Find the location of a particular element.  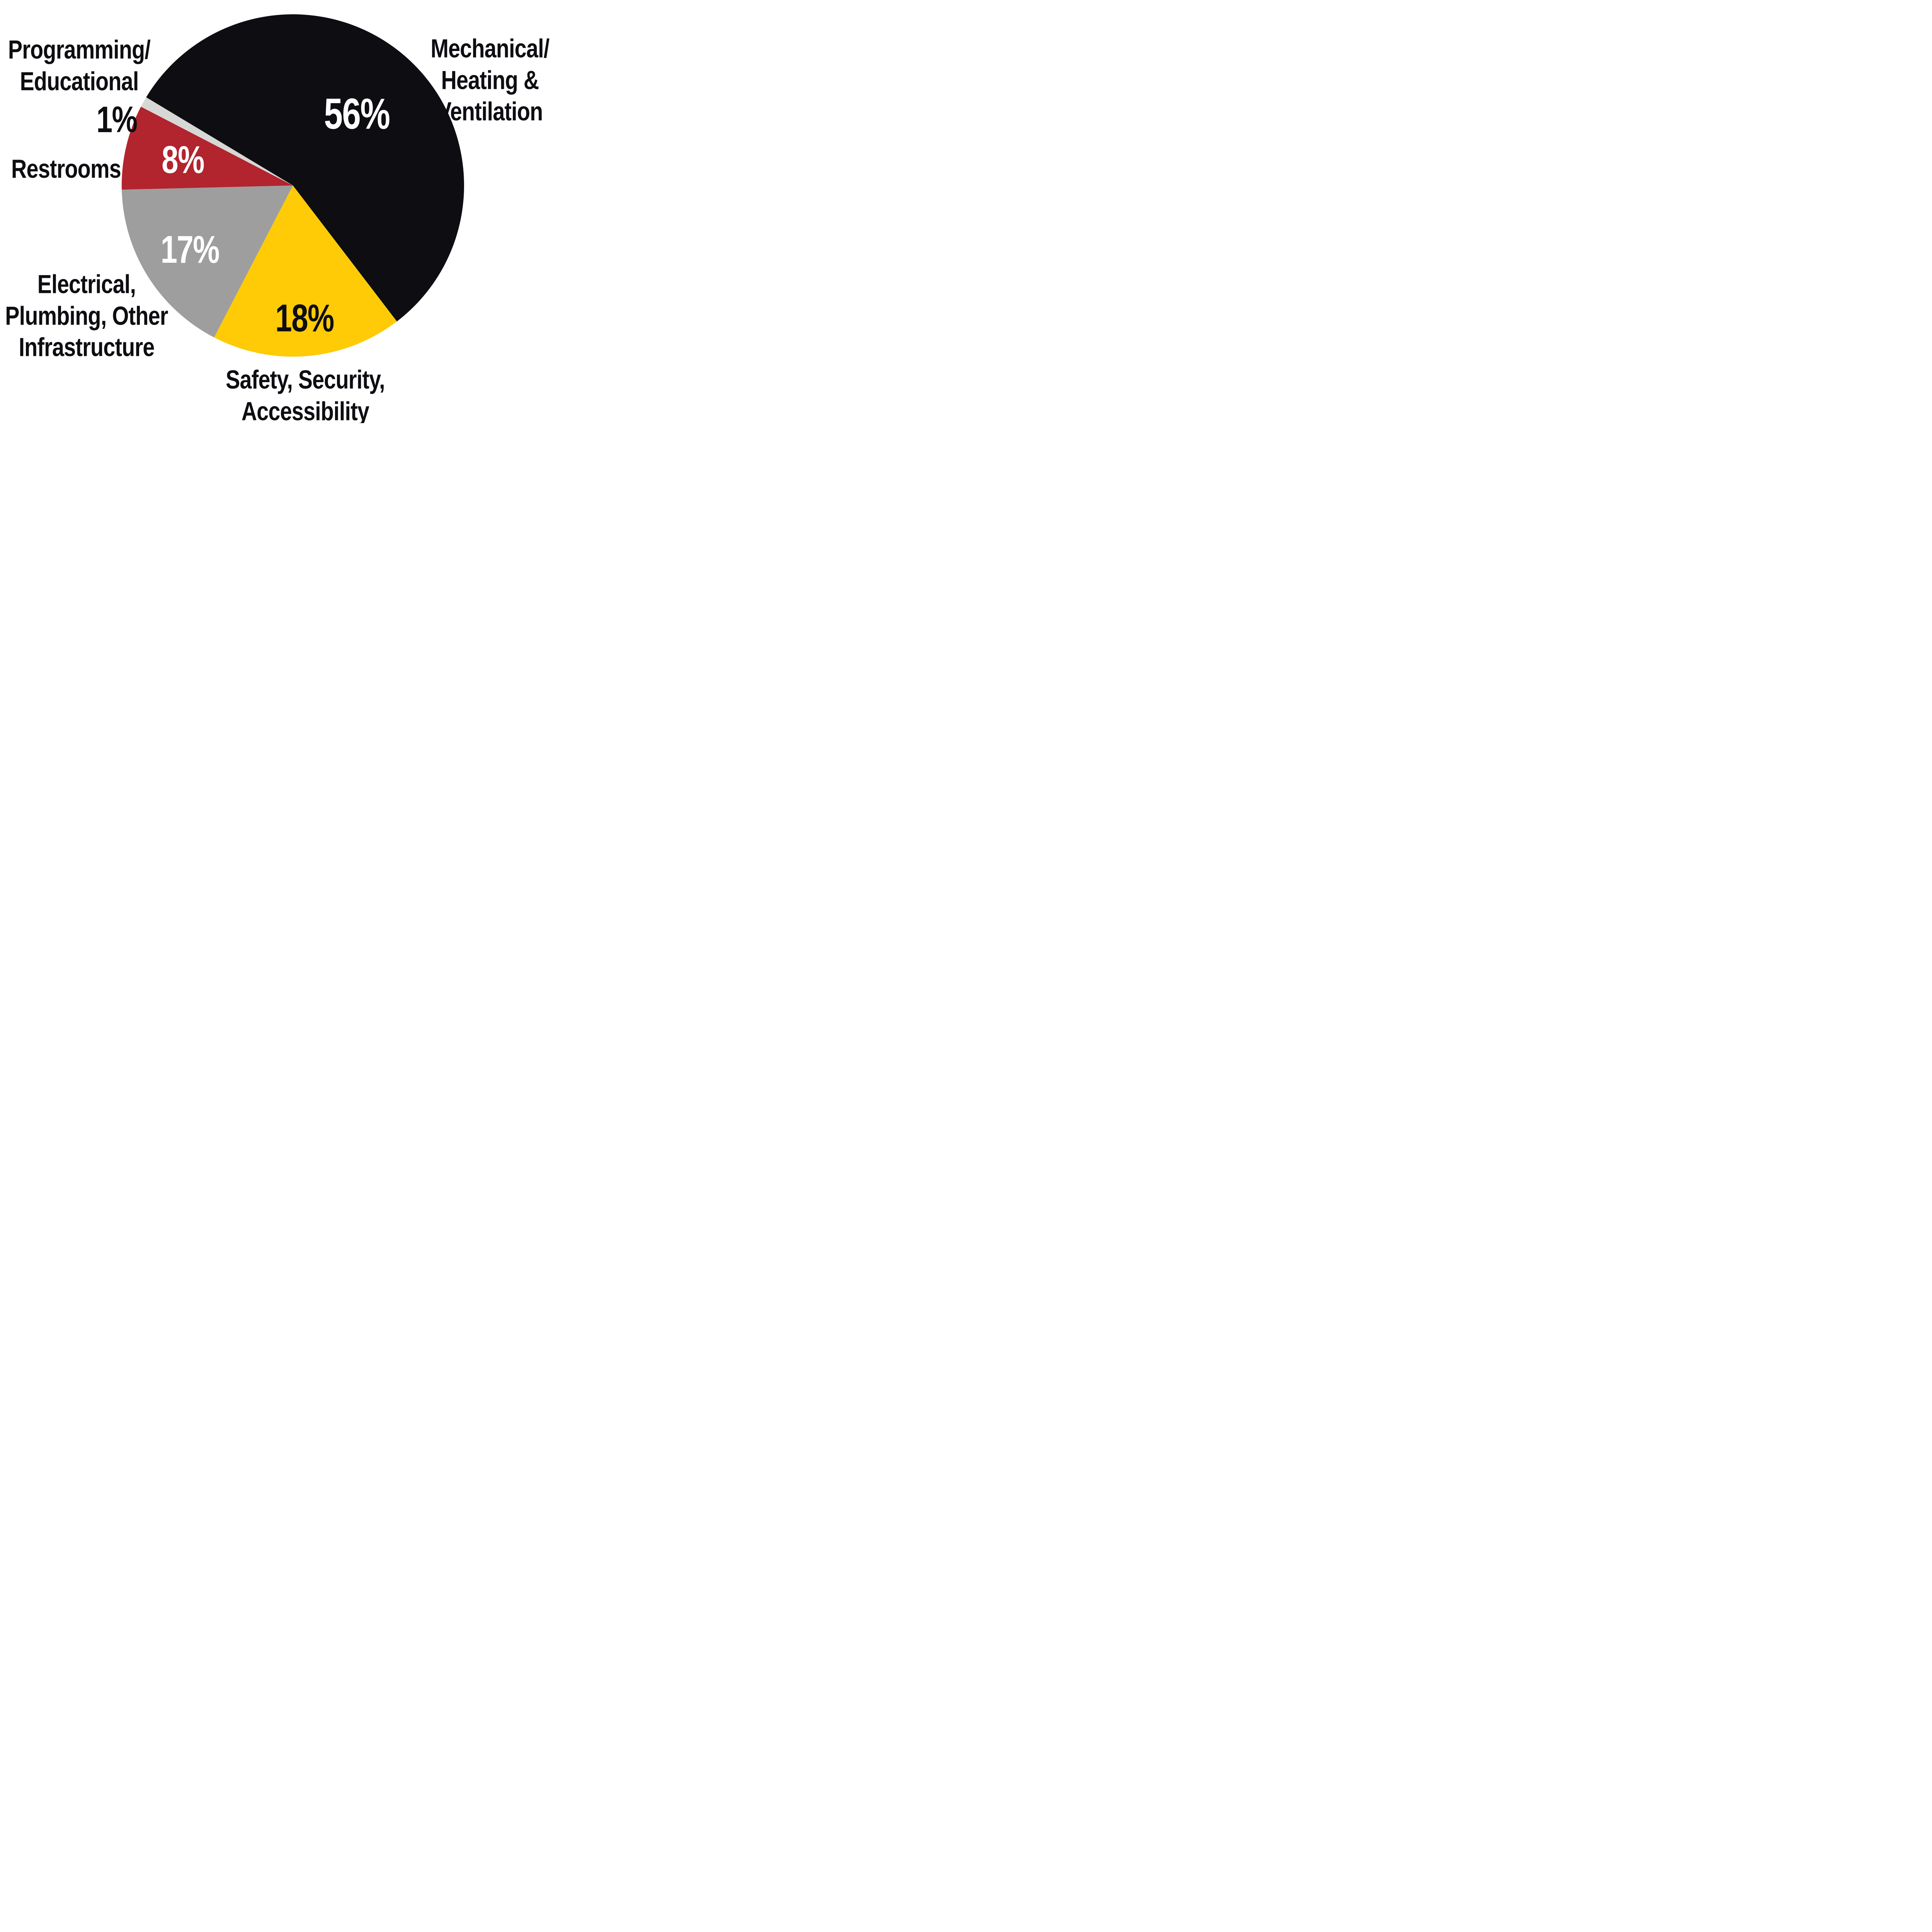

pie-slice-restrooms is located at coordinates (207, 148).